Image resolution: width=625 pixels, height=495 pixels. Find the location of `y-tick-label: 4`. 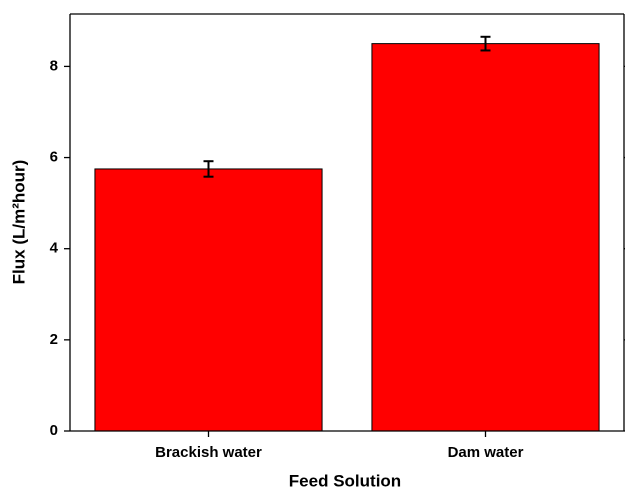

y-tick-label: 4 is located at coordinates (54, 248).